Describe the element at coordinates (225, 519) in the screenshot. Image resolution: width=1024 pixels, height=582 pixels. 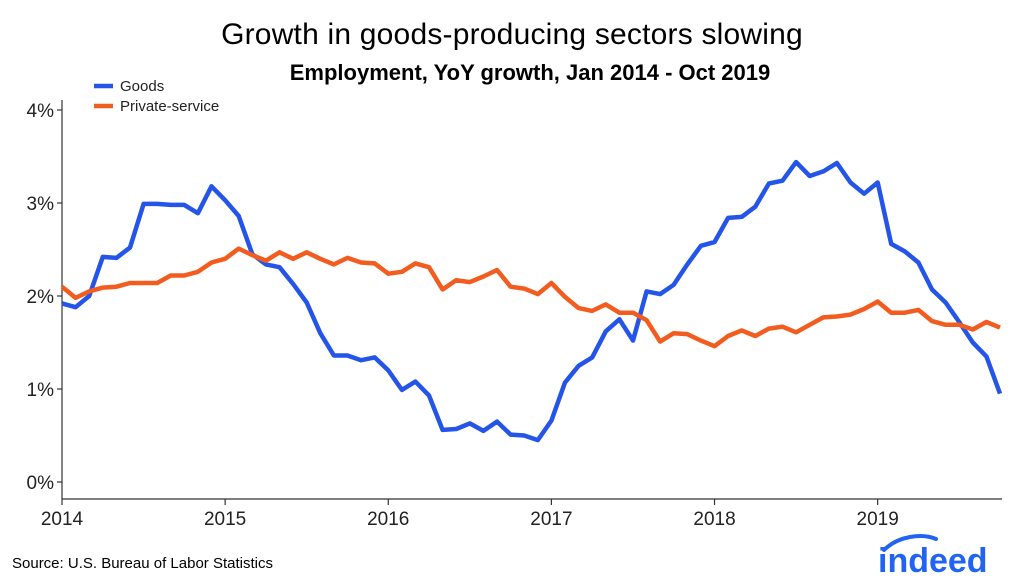
I see `x-tick-label: 2015` at that location.